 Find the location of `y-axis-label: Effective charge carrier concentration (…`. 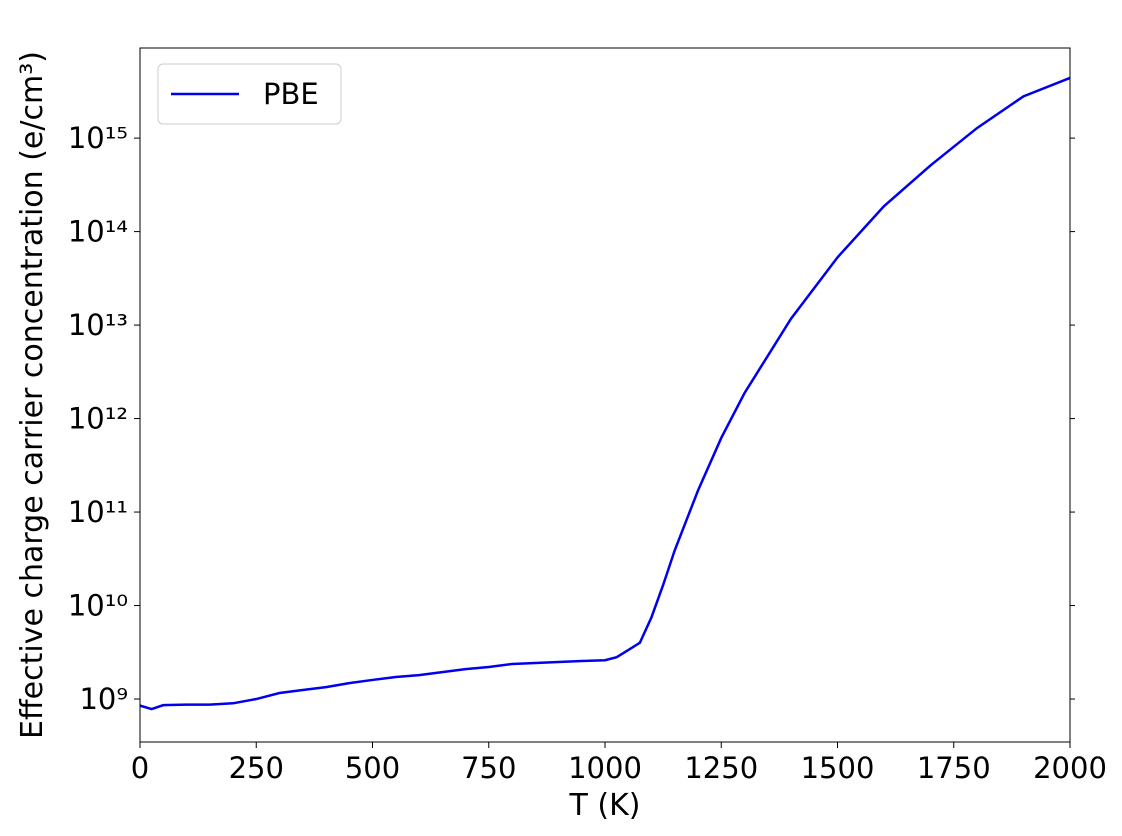

y-axis-label: Effective charge carrier concentration (… is located at coordinates (32, 395).